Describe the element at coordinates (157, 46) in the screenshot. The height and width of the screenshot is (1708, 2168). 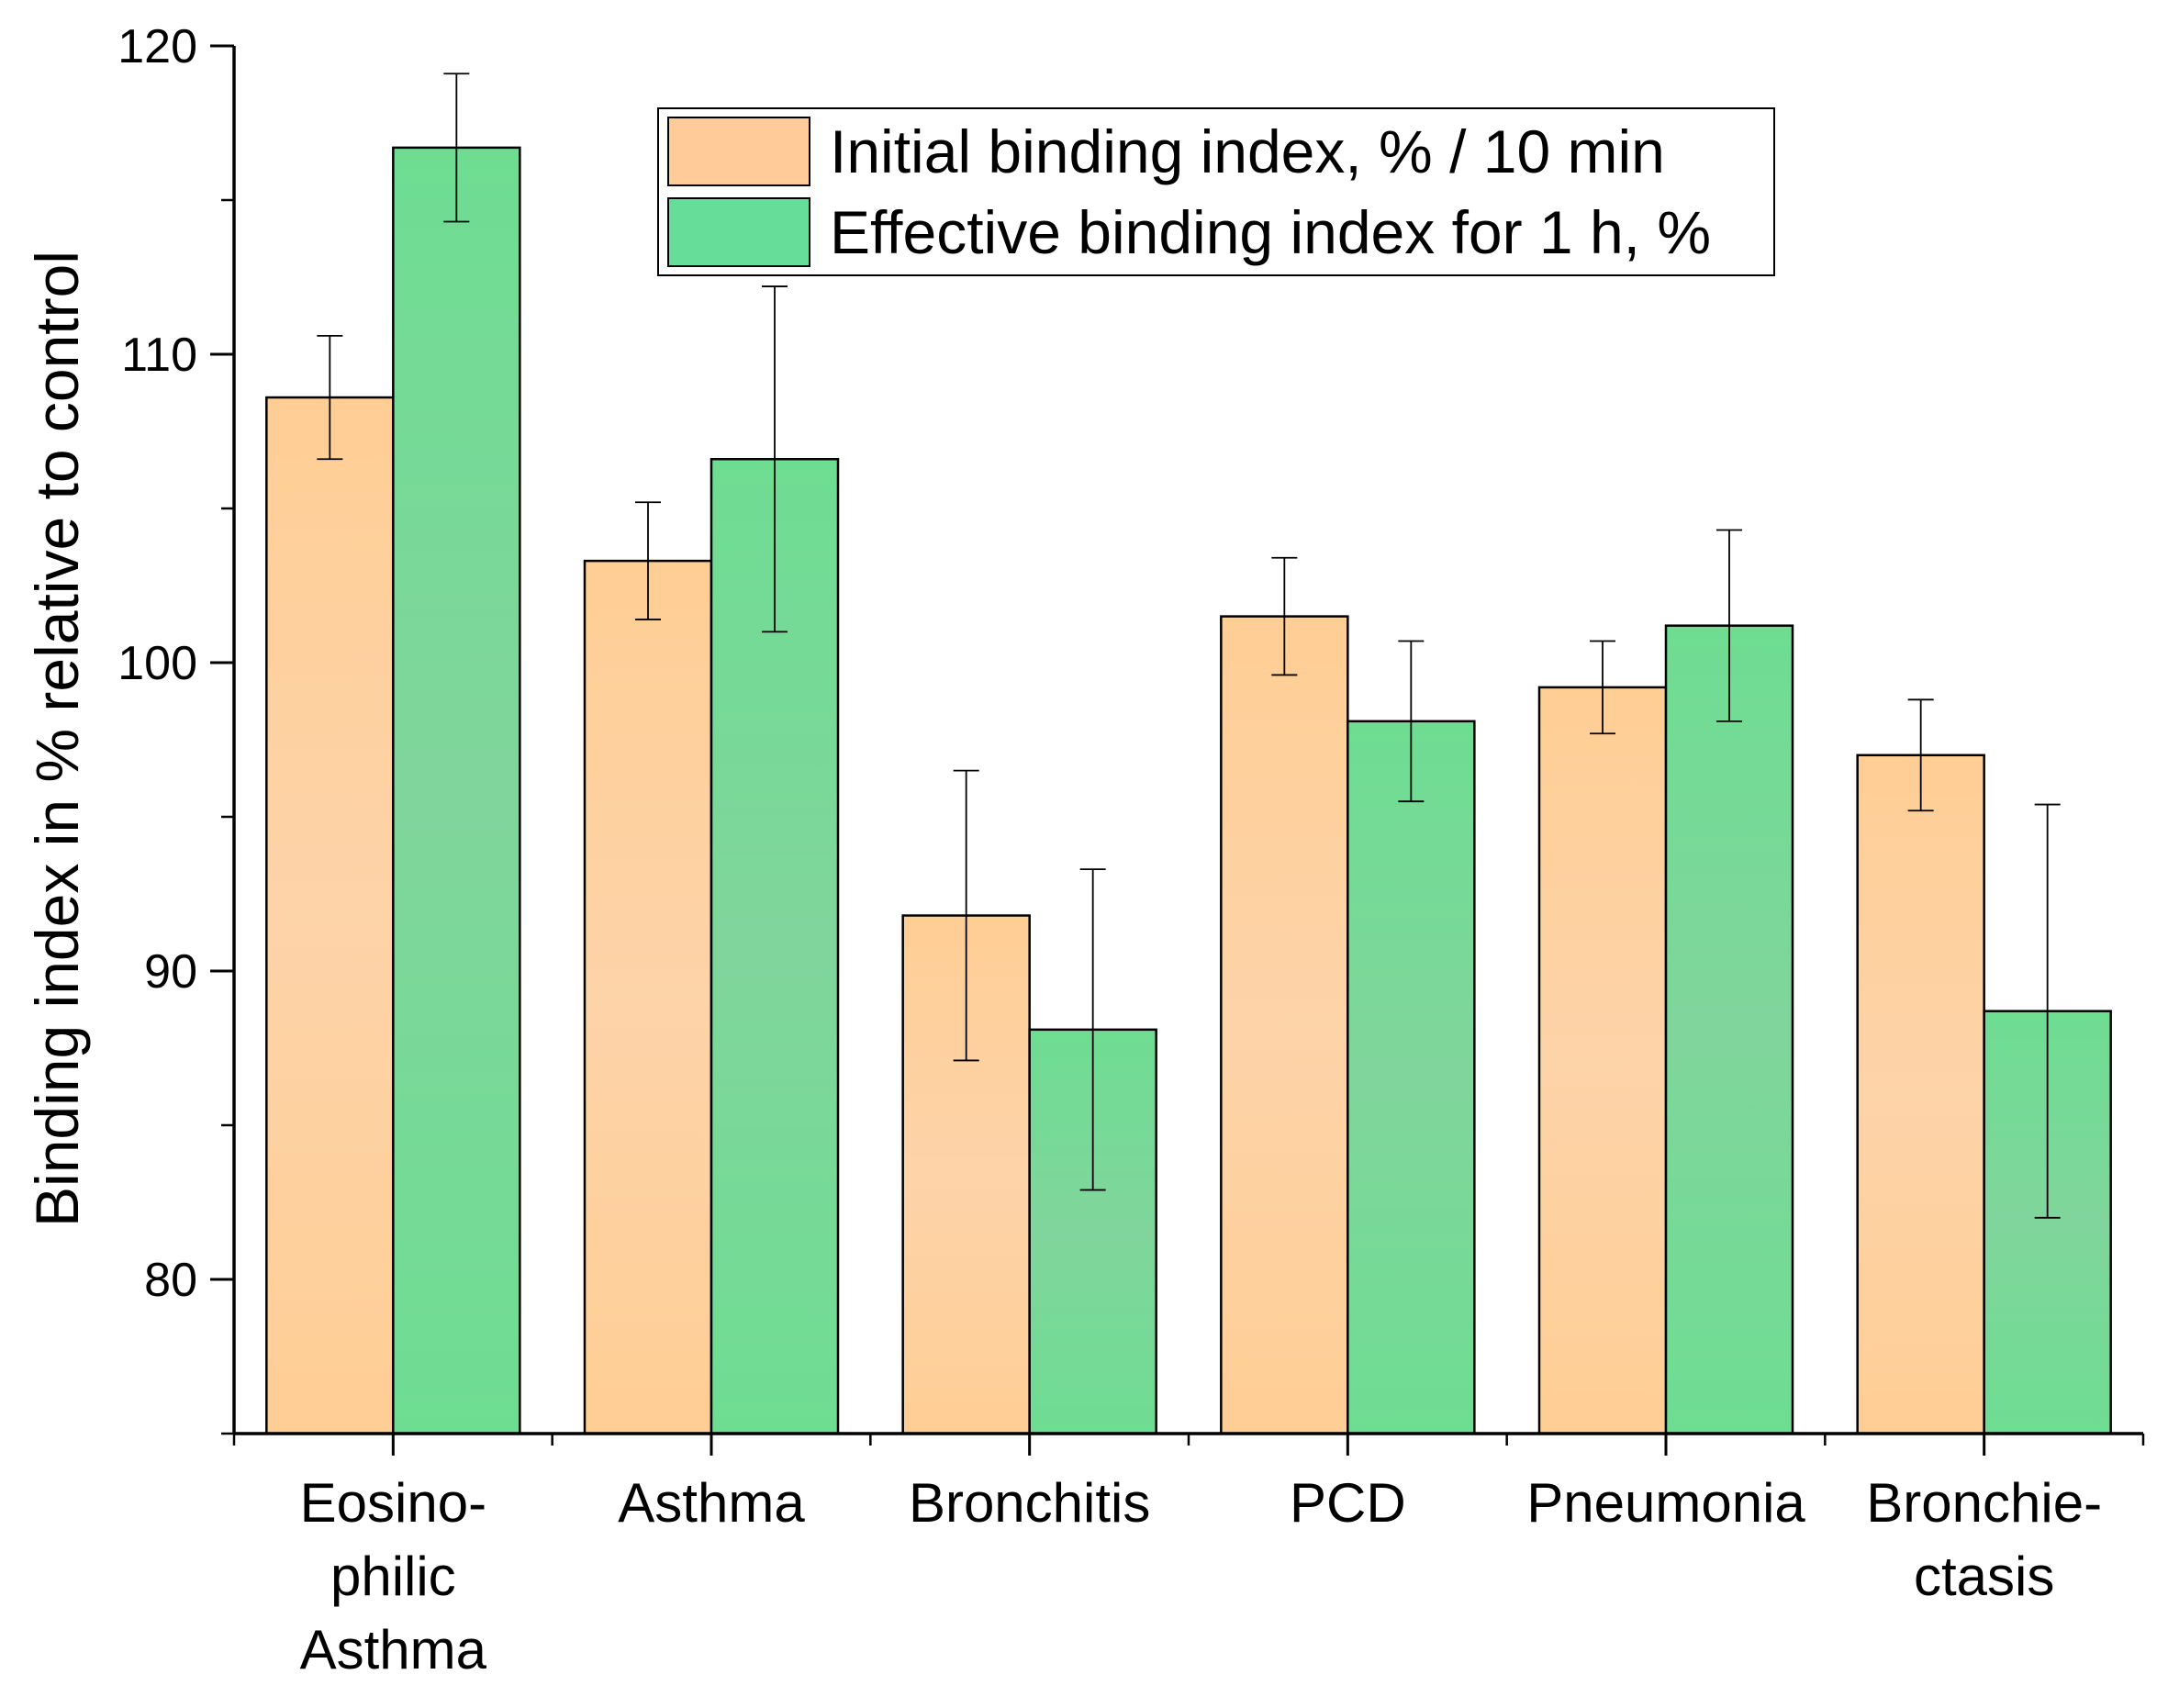
I see `y-tick-label-120: 120` at that location.